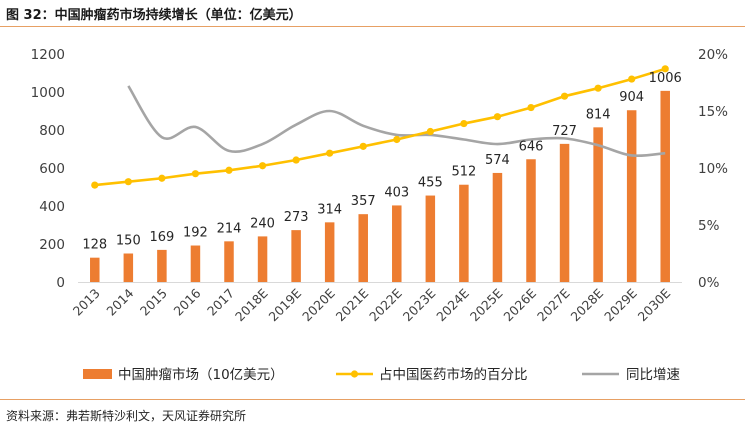  What do you see at coordinates (419, 304) in the screenshot?
I see `x-tick-label: 2023E` at bounding box center [419, 304].